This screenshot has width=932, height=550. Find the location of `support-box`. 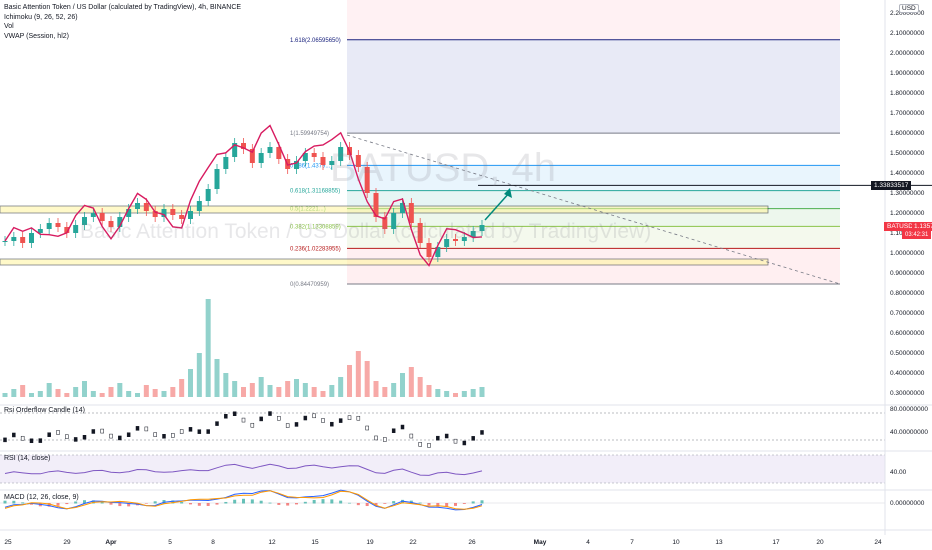

support-box is located at coordinates (384, 262).